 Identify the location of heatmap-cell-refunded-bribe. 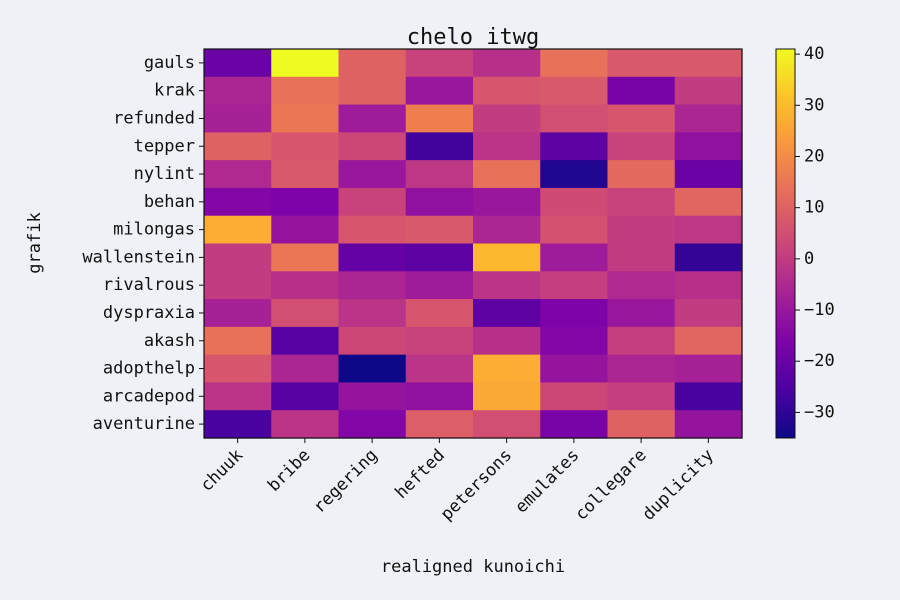
(305, 118).